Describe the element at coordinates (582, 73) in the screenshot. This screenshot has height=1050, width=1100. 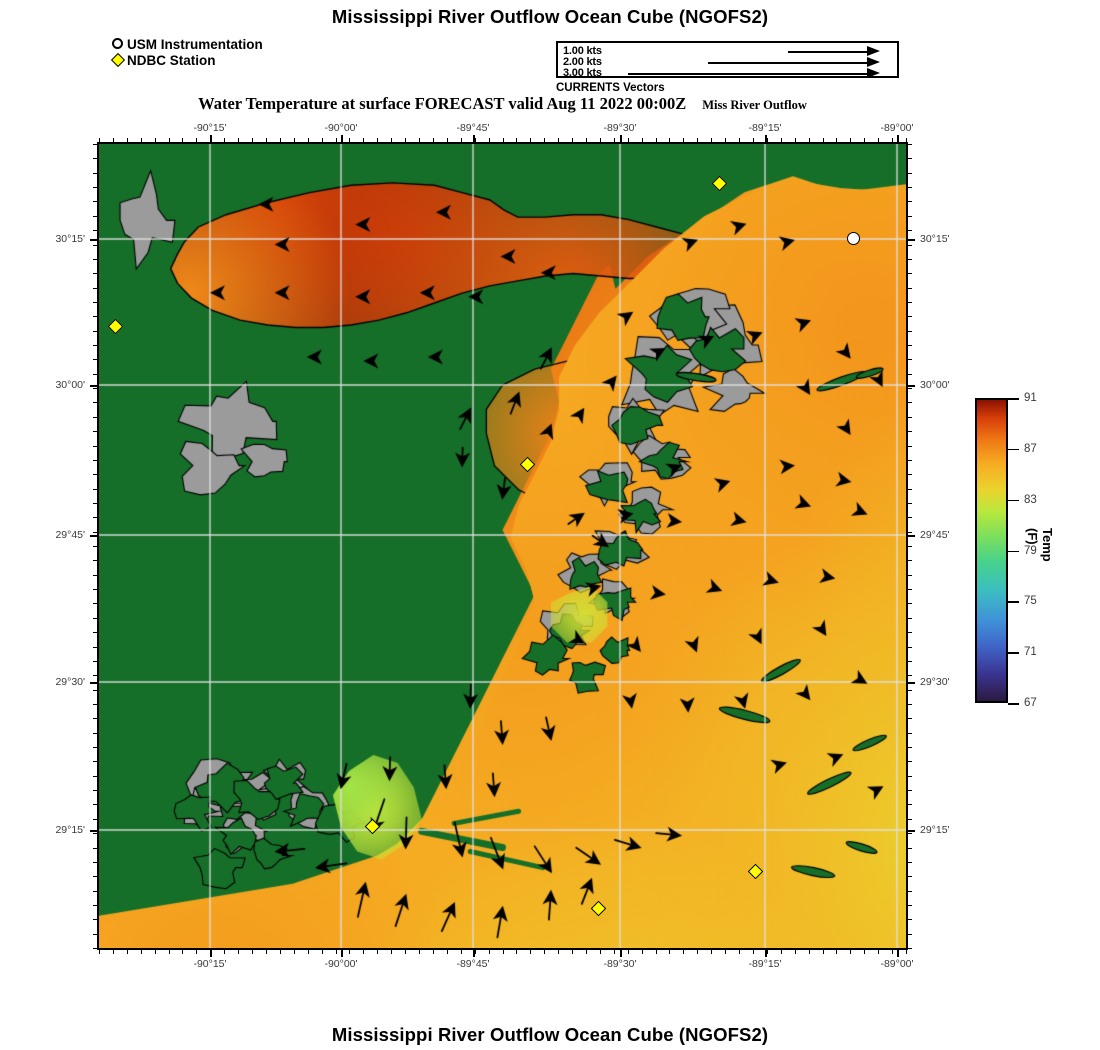
I see `vector-legend-label-3: 3.00 kts` at that location.